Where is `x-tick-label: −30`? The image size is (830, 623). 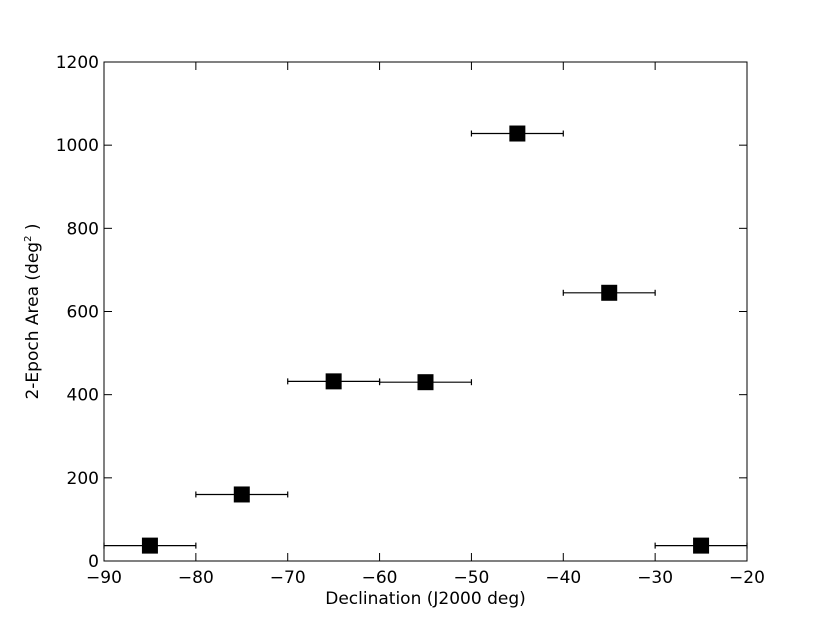
x-tick-label: −30 is located at coordinates (655, 578).